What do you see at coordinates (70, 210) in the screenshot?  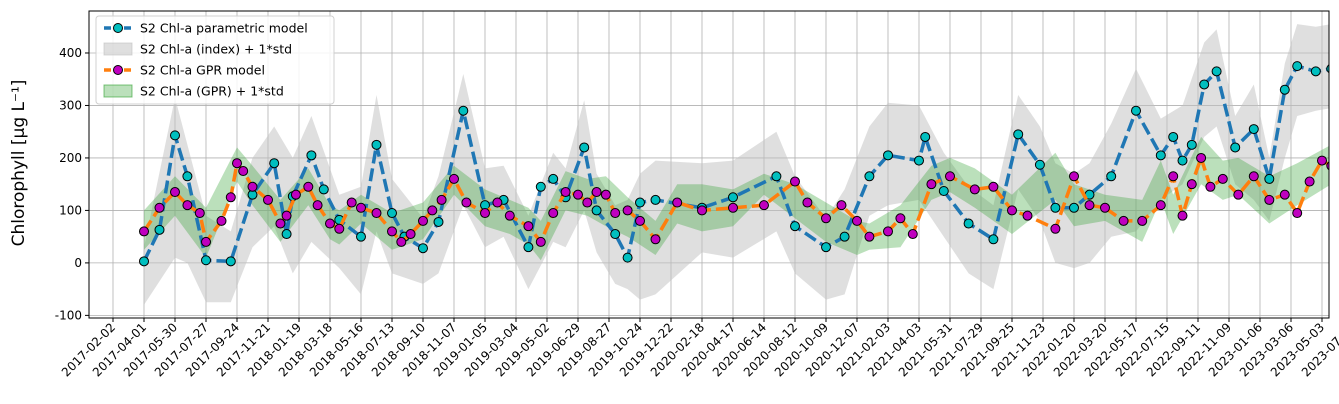 I see `y-tick-label: 100` at bounding box center [70, 210].